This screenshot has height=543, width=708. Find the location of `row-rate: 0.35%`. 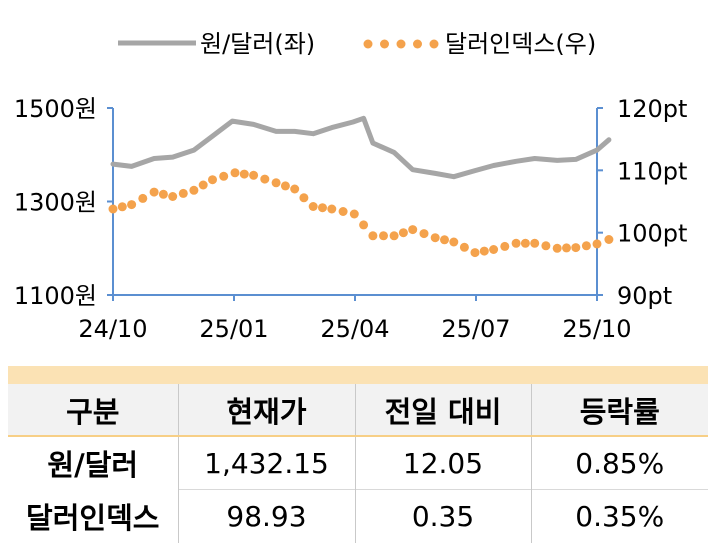

row-rate: 0.35% is located at coordinates (619, 516).